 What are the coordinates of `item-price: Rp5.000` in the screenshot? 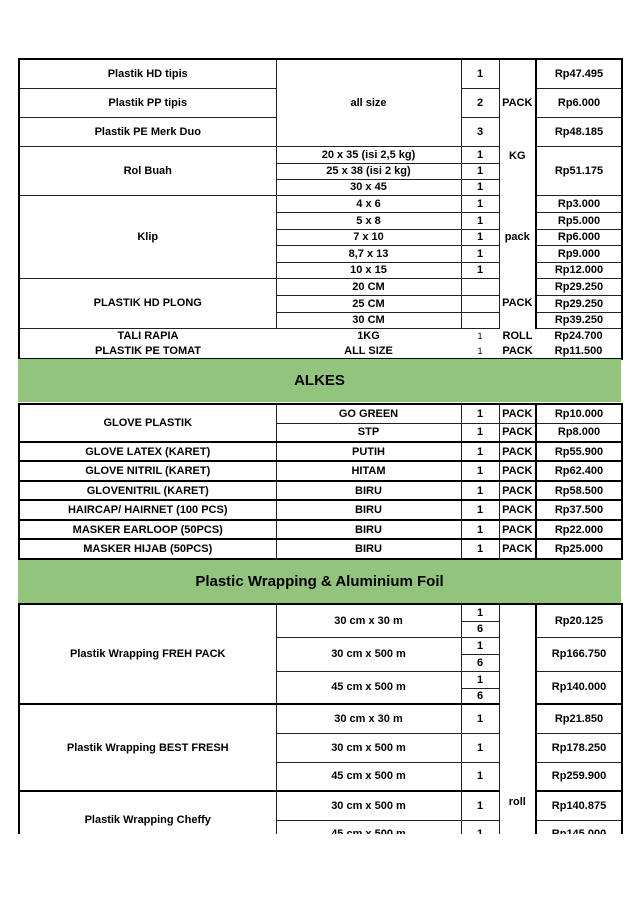 It's located at (579, 220).